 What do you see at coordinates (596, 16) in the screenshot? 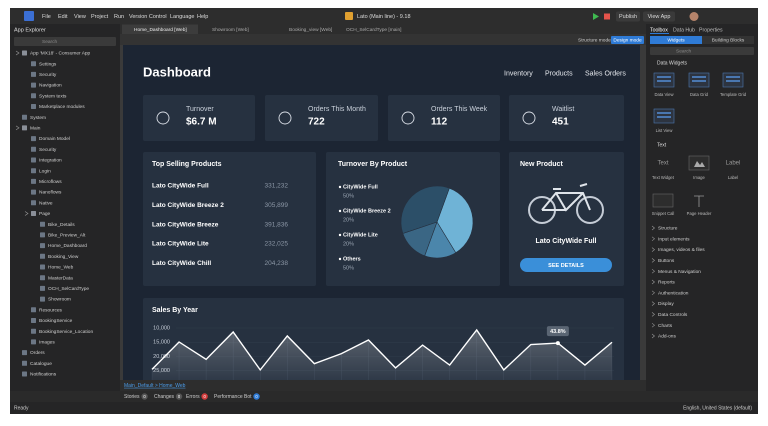
I see `run-button` at bounding box center [596, 16].